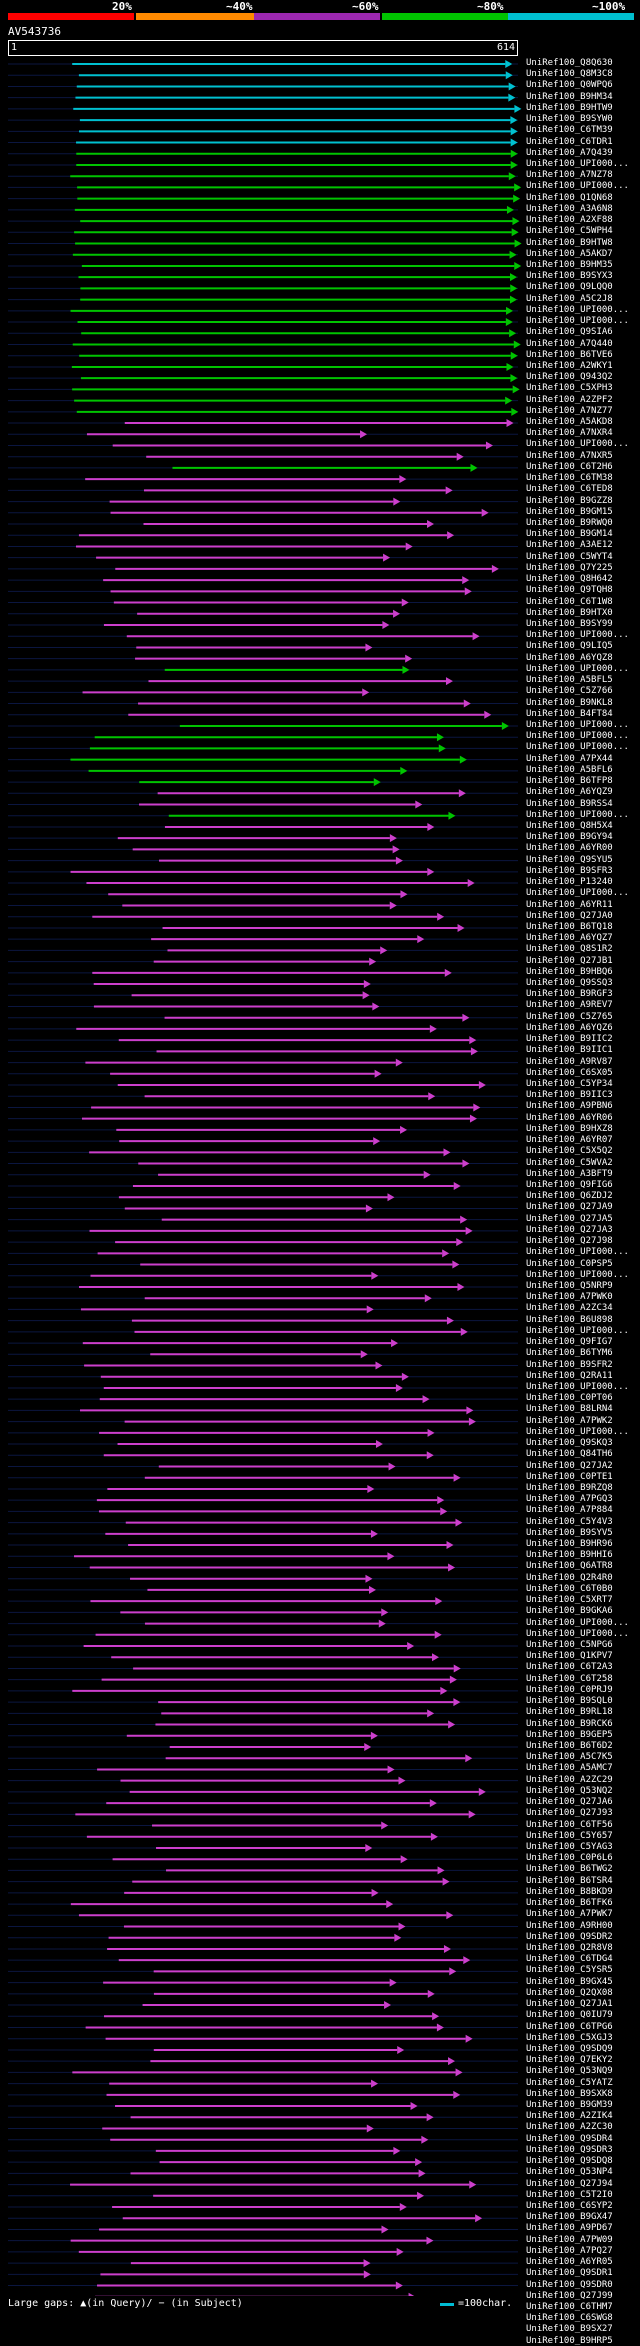  I want to click on hit-label: UniRef100_A2ZIK4, so click(569, 2116).